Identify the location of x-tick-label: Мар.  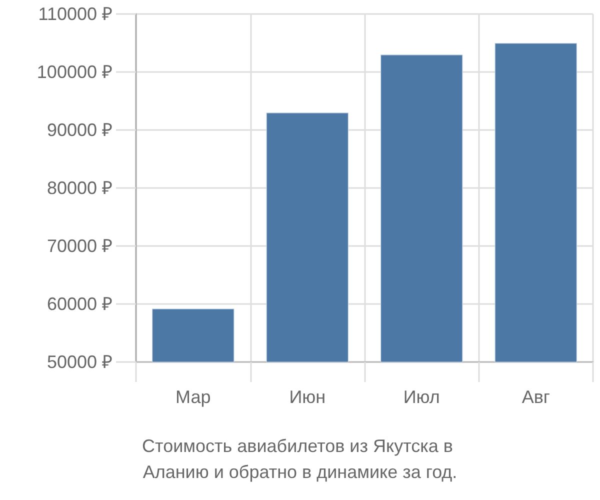
(193, 397).